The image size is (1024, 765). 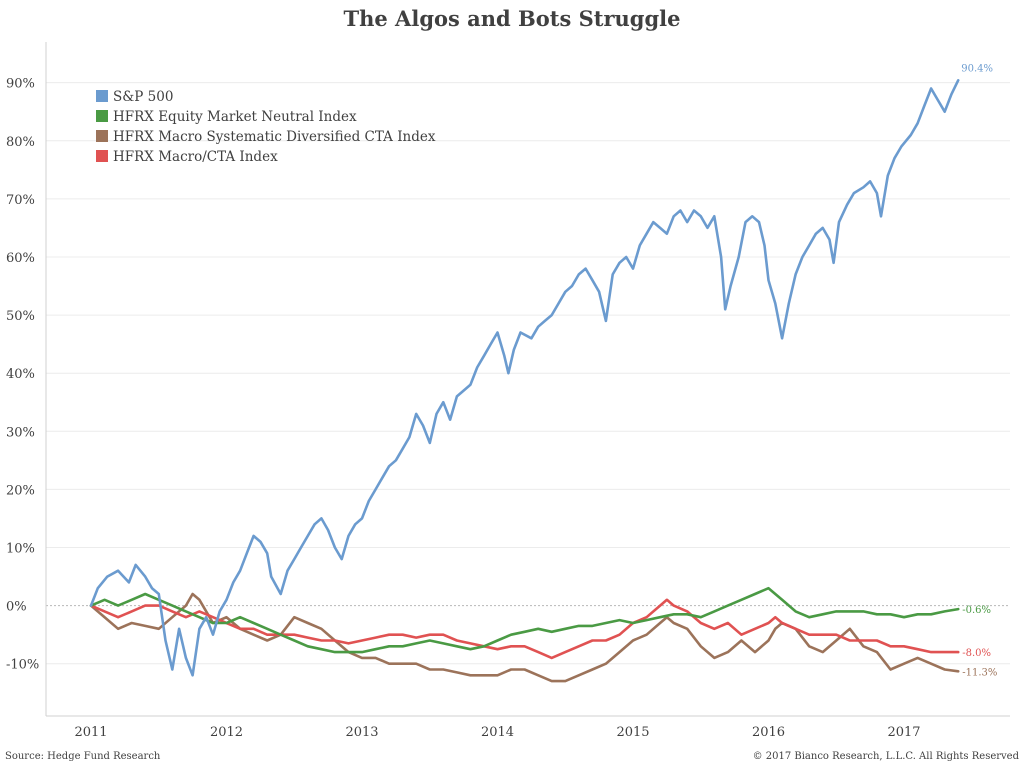 I want to click on x-tick-label: 2014, so click(x=497, y=732).